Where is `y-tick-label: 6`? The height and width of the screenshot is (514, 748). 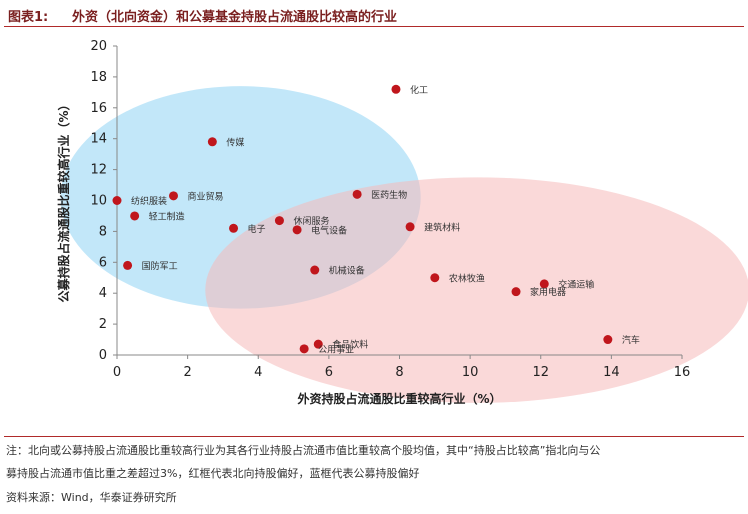
y-tick-label: 6 is located at coordinates (103, 262).